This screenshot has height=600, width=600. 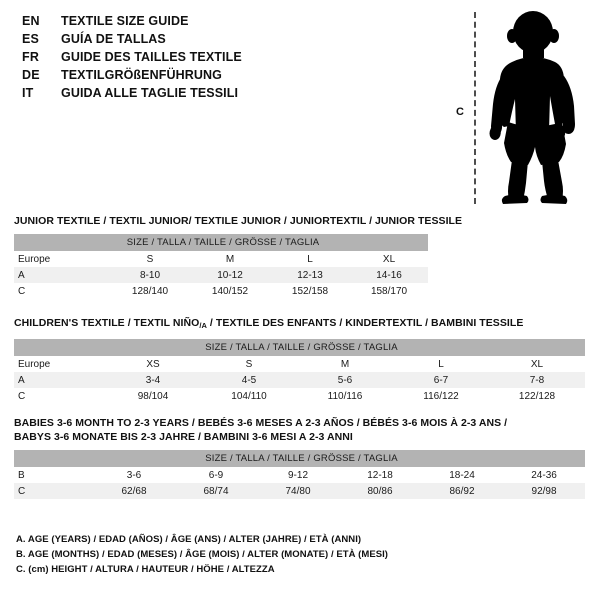 What do you see at coordinates (216, 491) in the screenshot?
I see `babies-cell-c-1: 68/74` at bounding box center [216, 491].